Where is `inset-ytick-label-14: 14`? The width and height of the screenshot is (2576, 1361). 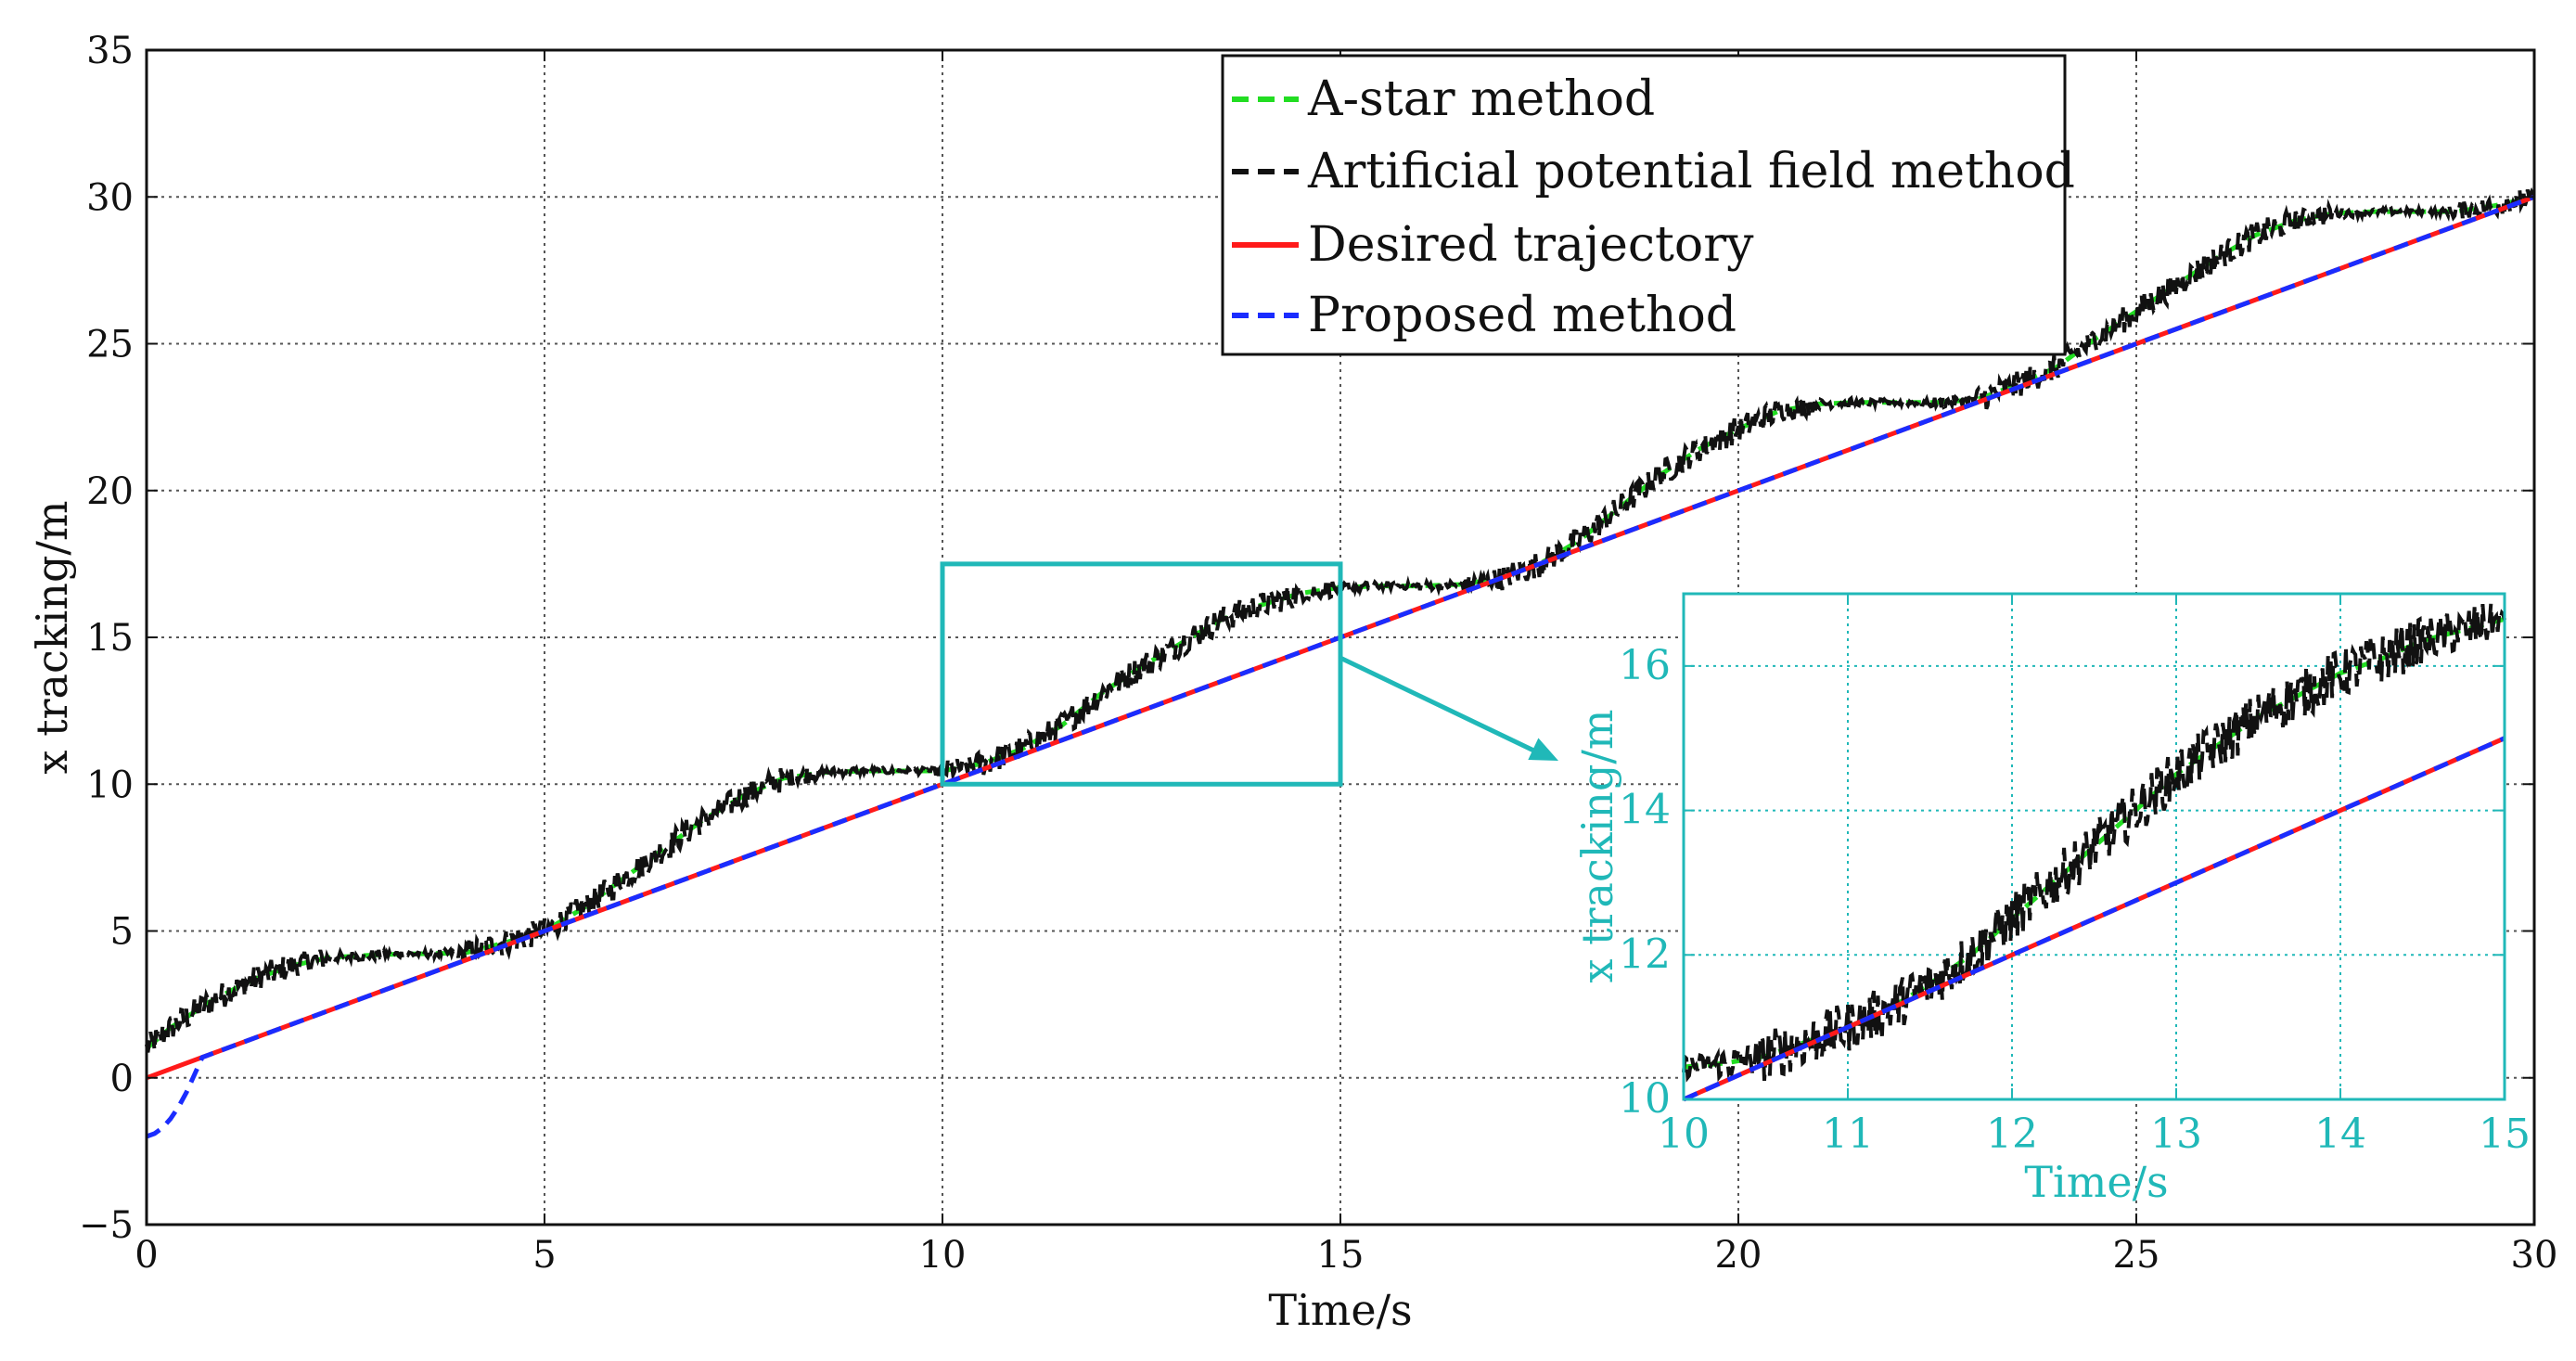
inset-ytick-label-14: 14 is located at coordinates (1645, 810).